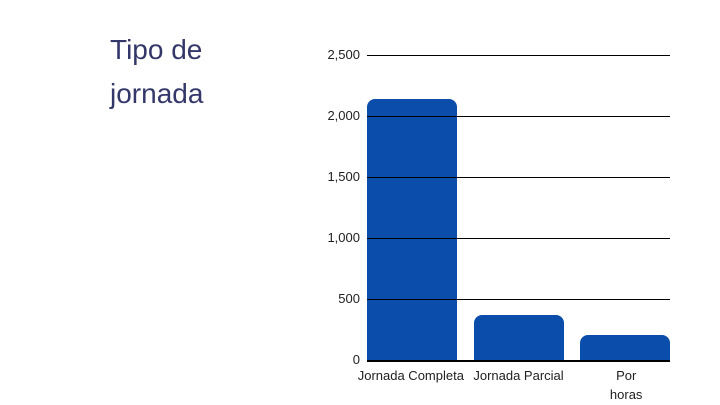 Image resolution: width=720 pixels, height=405 pixels. Describe the element at coordinates (343, 115) in the screenshot. I see `y-tick-label: 2,000` at that location.